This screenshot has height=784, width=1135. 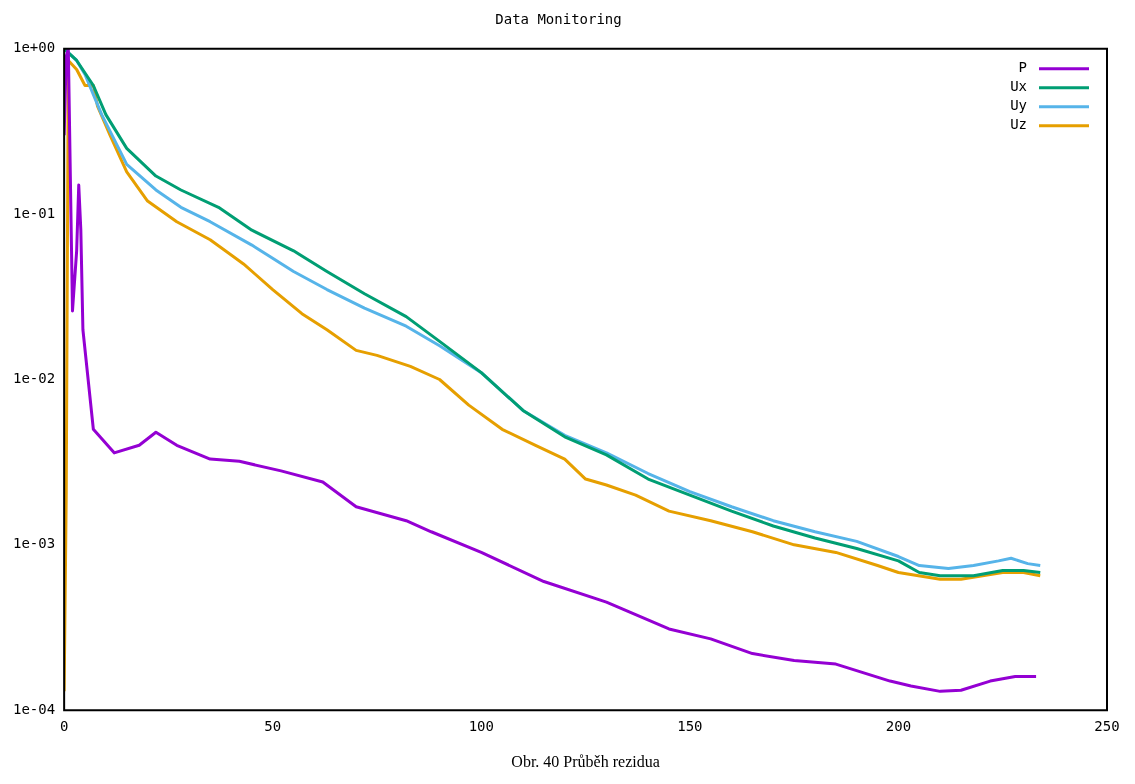 What do you see at coordinates (34, 47) in the screenshot?
I see `y-tick-label: 1e+00` at bounding box center [34, 47].